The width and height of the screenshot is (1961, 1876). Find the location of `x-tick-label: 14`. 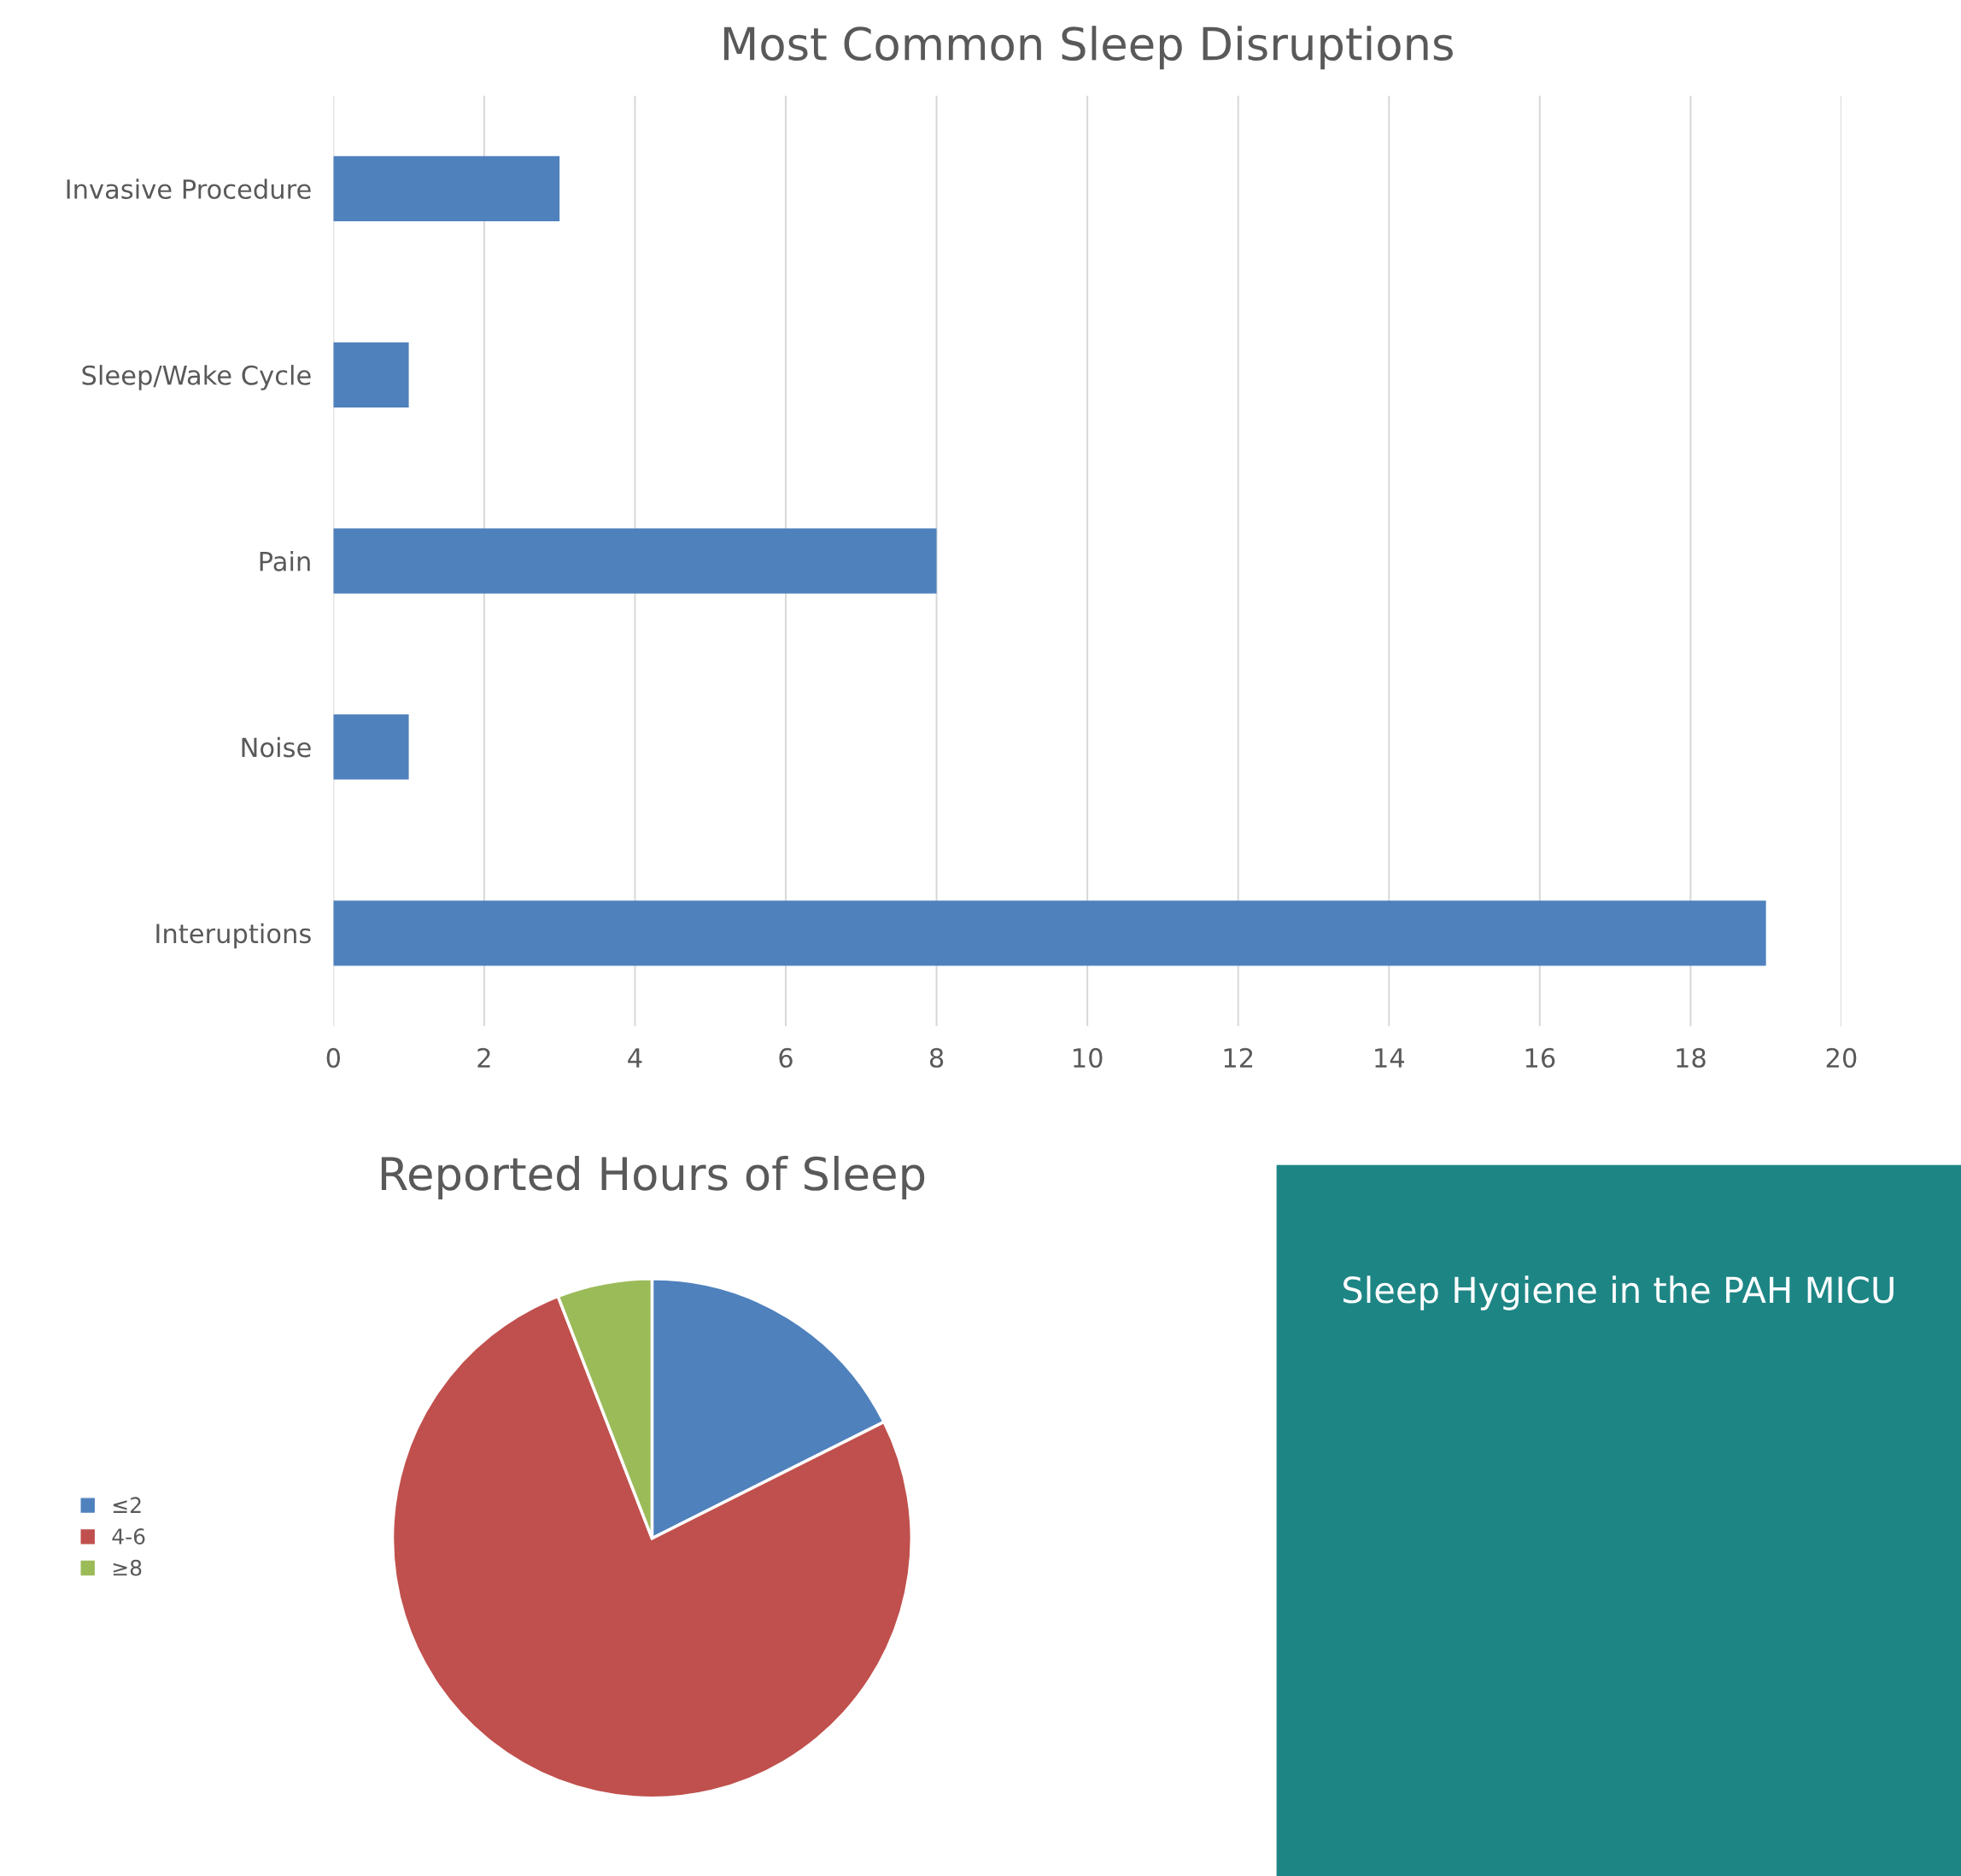

x-tick-label: 14 is located at coordinates (1389, 1058).